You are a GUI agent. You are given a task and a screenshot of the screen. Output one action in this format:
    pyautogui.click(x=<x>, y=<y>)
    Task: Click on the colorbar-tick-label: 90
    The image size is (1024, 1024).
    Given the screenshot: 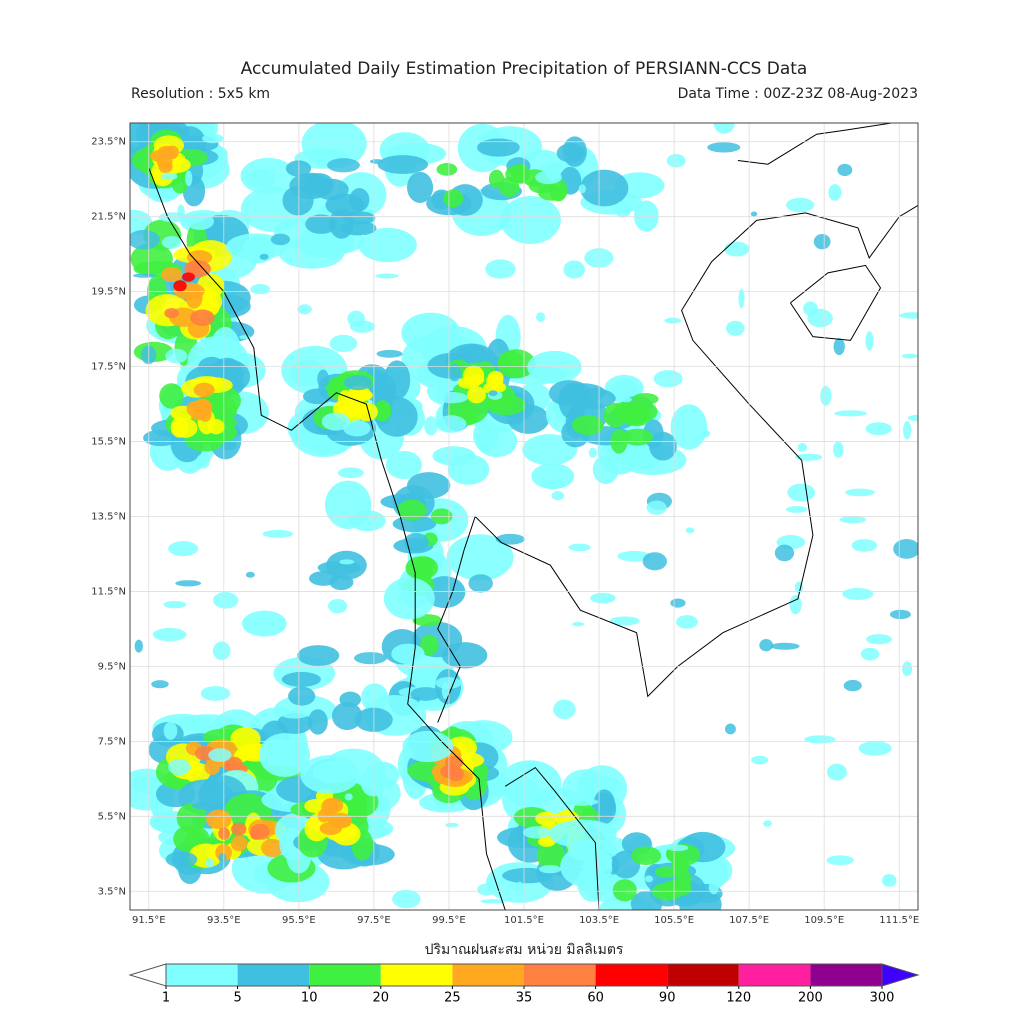 What is the action you would take?
    pyautogui.click(x=667, y=998)
    